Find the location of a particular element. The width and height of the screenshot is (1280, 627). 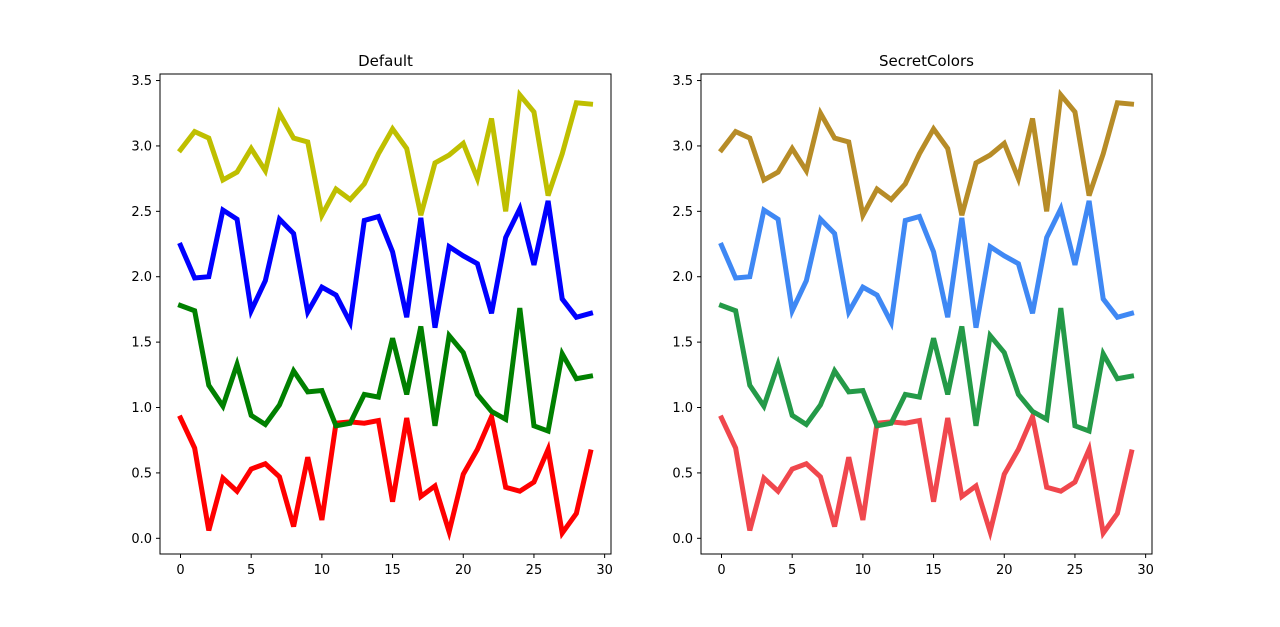

chart-title: Default is located at coordinates (385, 61).